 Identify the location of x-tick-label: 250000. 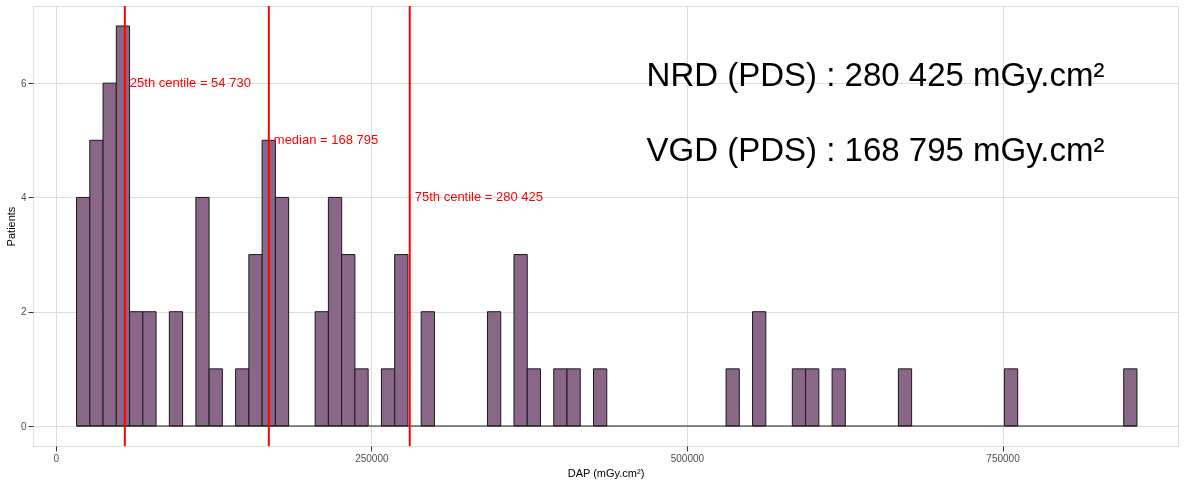
(372, 458).